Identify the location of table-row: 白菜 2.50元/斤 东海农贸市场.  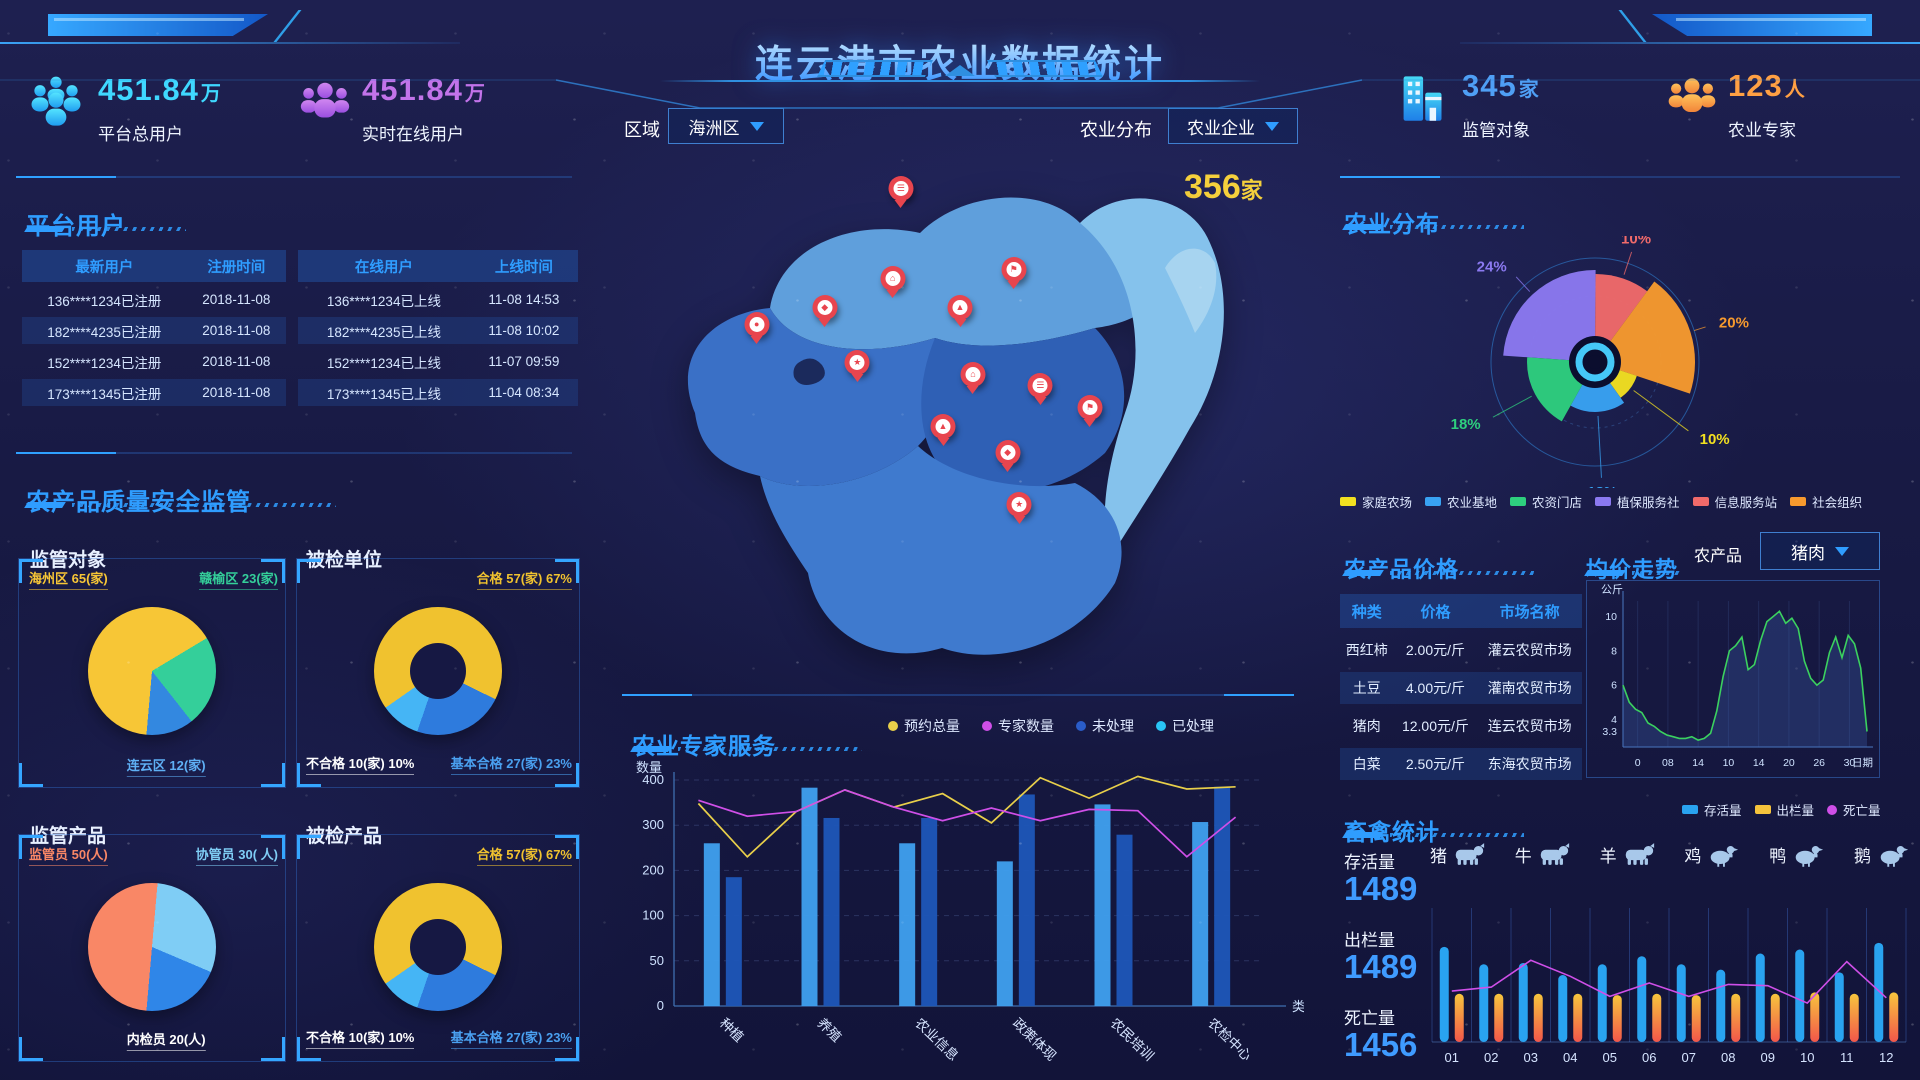
(1461, 764).